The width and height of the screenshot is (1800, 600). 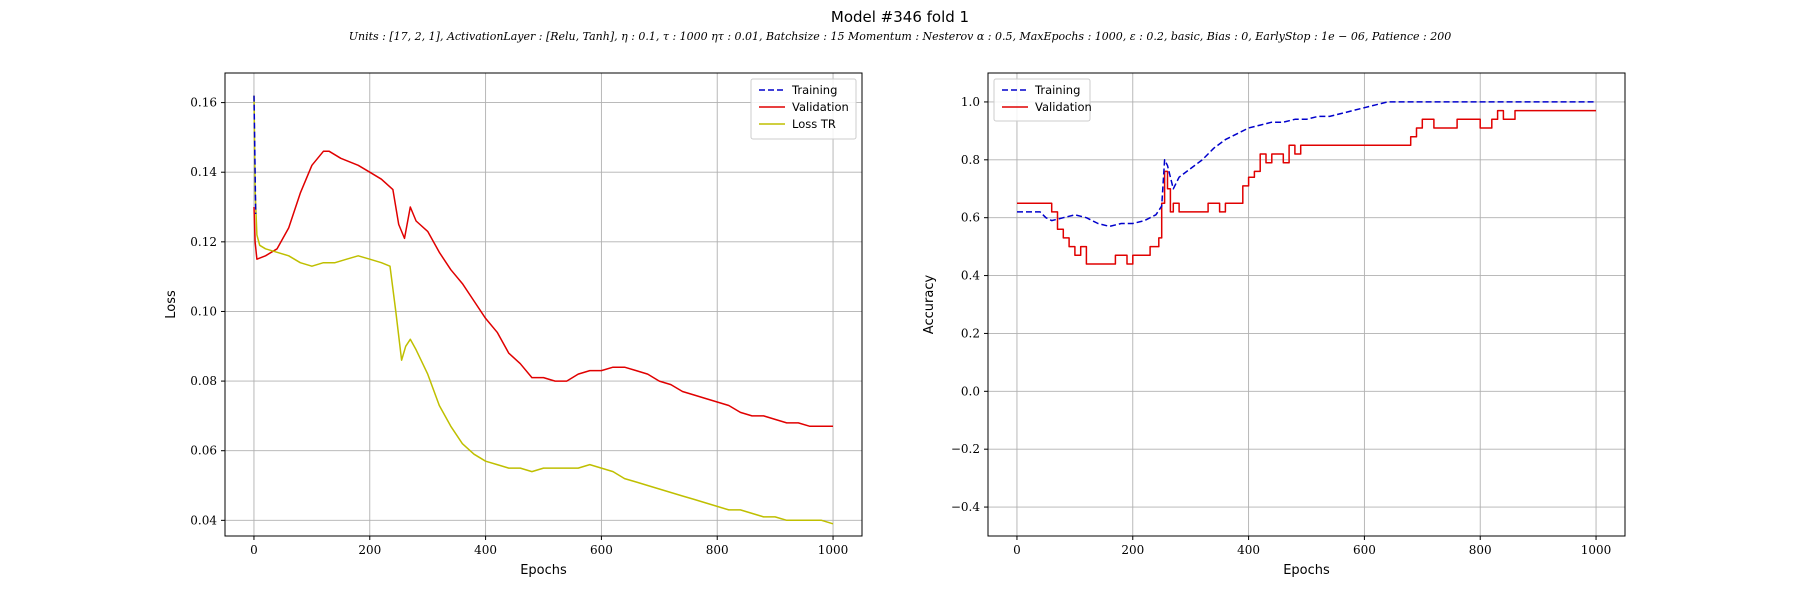 What do you see at coordinates (203, 311) in the screenshot?
I see `y-tick-label: 0.10` at bounding box center [203, 311].